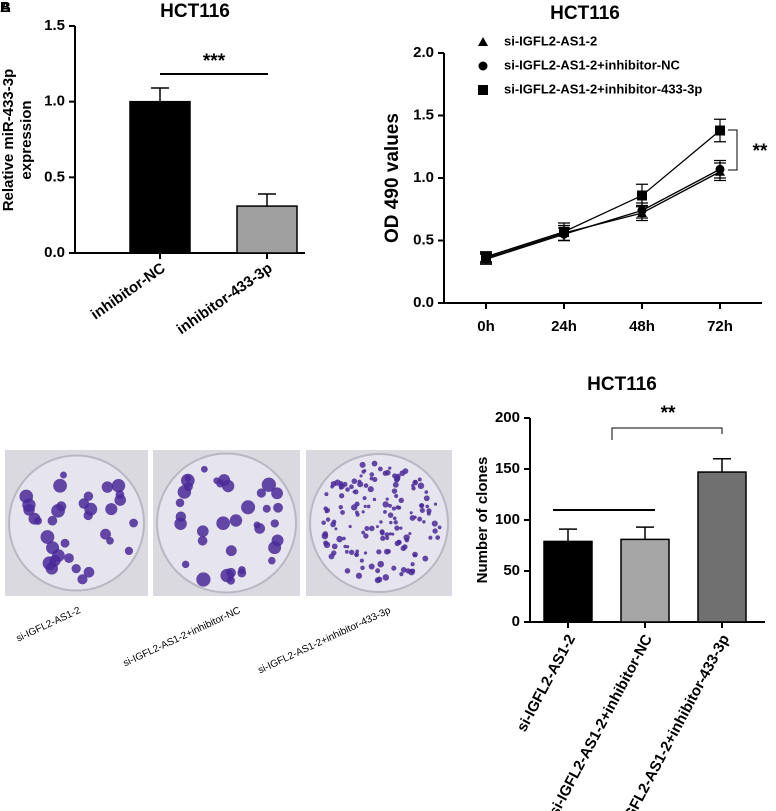 The width and height of the screenshot is (776, 811). Describe the element at coordinates (486, 326) in the screenshot. I see `x-tick-label: 0h` at that location.